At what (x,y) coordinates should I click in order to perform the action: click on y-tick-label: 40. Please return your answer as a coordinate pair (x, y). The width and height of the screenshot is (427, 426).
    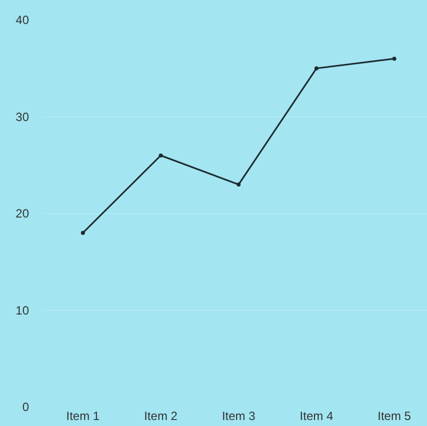
    Looking at the image, I should click on (23, 20).